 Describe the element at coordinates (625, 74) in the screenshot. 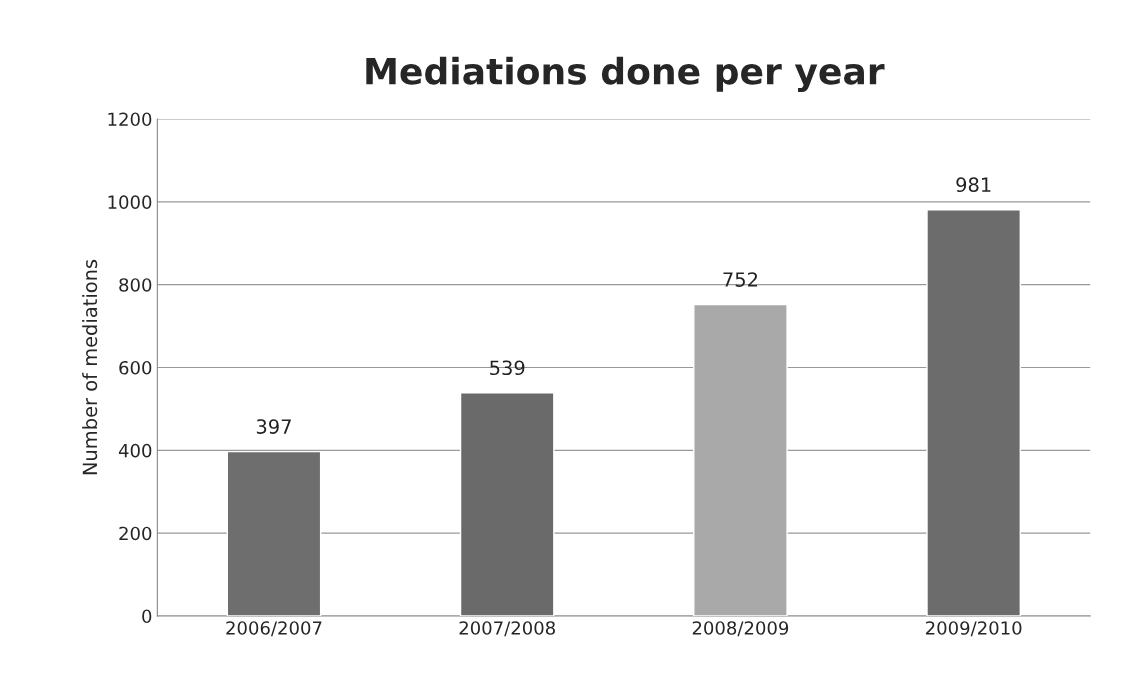

I see `chart-title: Mediations done per year` at that location.